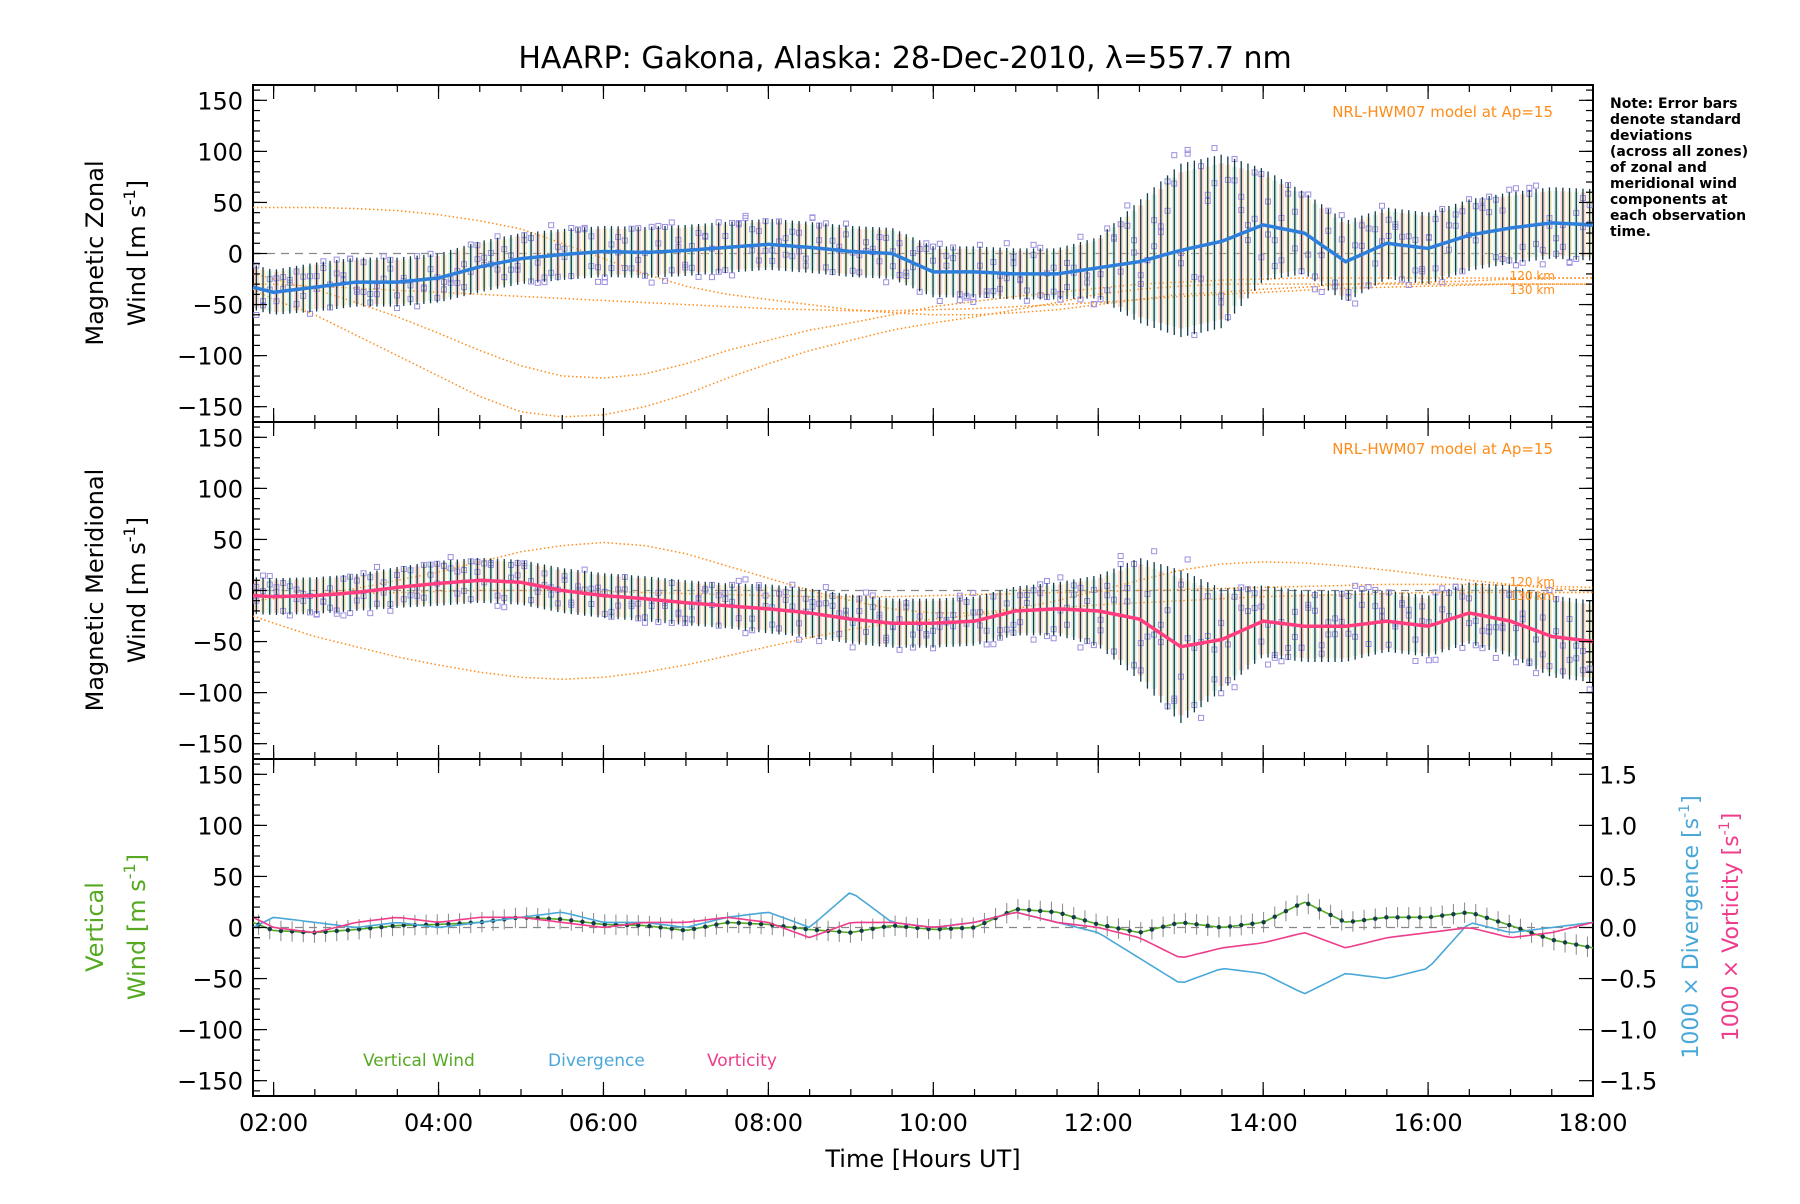  I want to click on divergence-ylabel-text: 1000 × Divergence [s-1], so click(1690, 926).